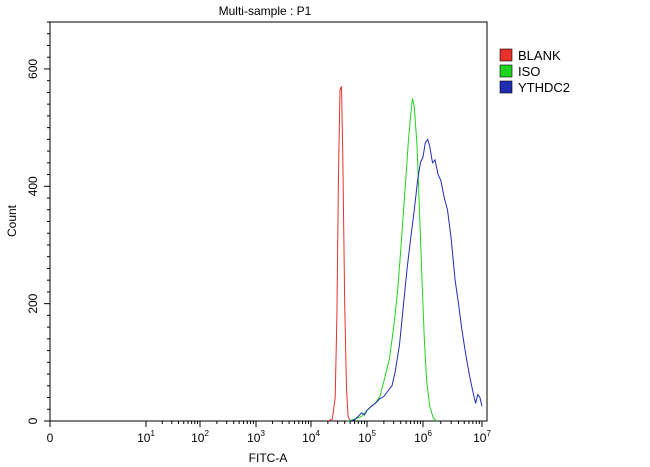 The height and width of the screenshot is (467, 650). Describe the element at coordinates (33, 69) in the screenshot. I see `y-tick-label: 600` at that location.